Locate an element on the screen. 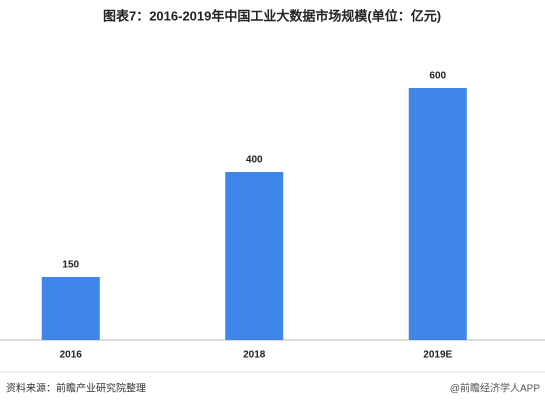  x-tick-label: 2019E is located at coordinates (437, 355).